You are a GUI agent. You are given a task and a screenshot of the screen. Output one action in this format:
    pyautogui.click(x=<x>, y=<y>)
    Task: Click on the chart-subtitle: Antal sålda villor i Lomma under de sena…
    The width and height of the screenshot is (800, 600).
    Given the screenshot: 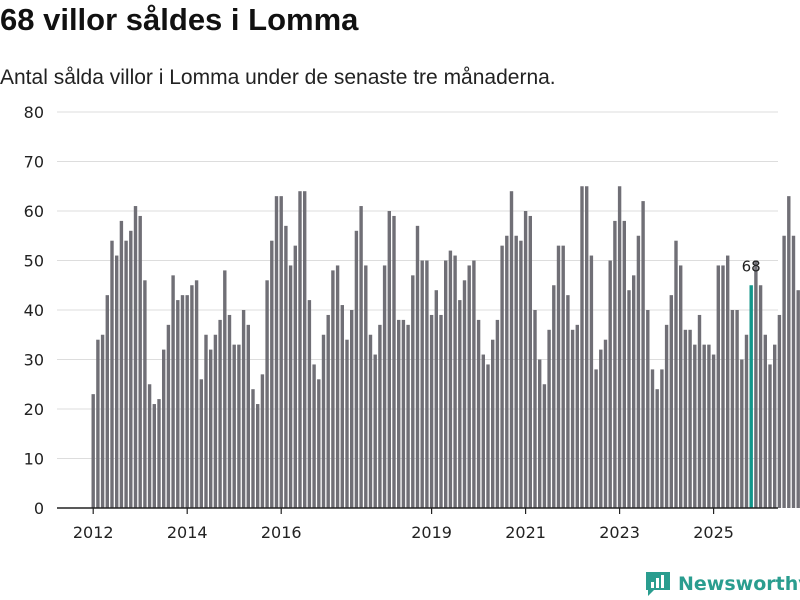 What is the action you would take?
    pyautogui.click(x=278, y=77)
    